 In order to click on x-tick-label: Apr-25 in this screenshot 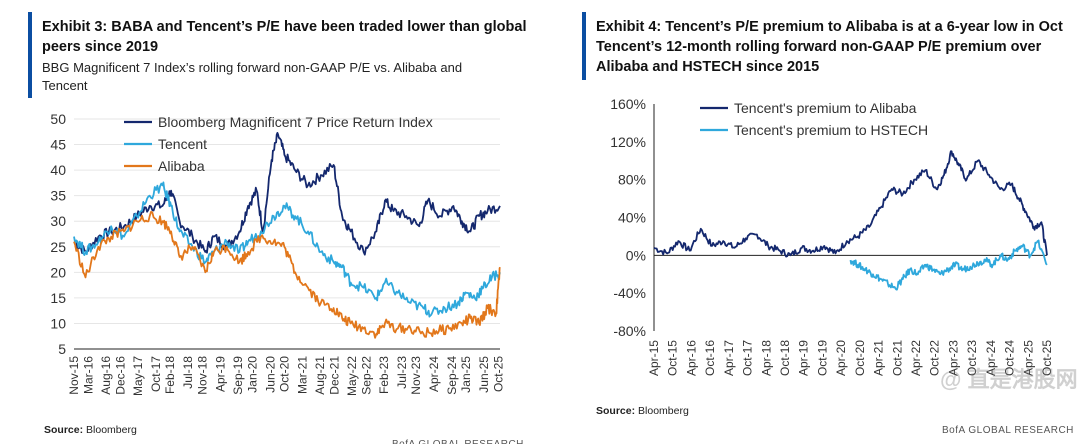, I will do `click(1028, 358)`.